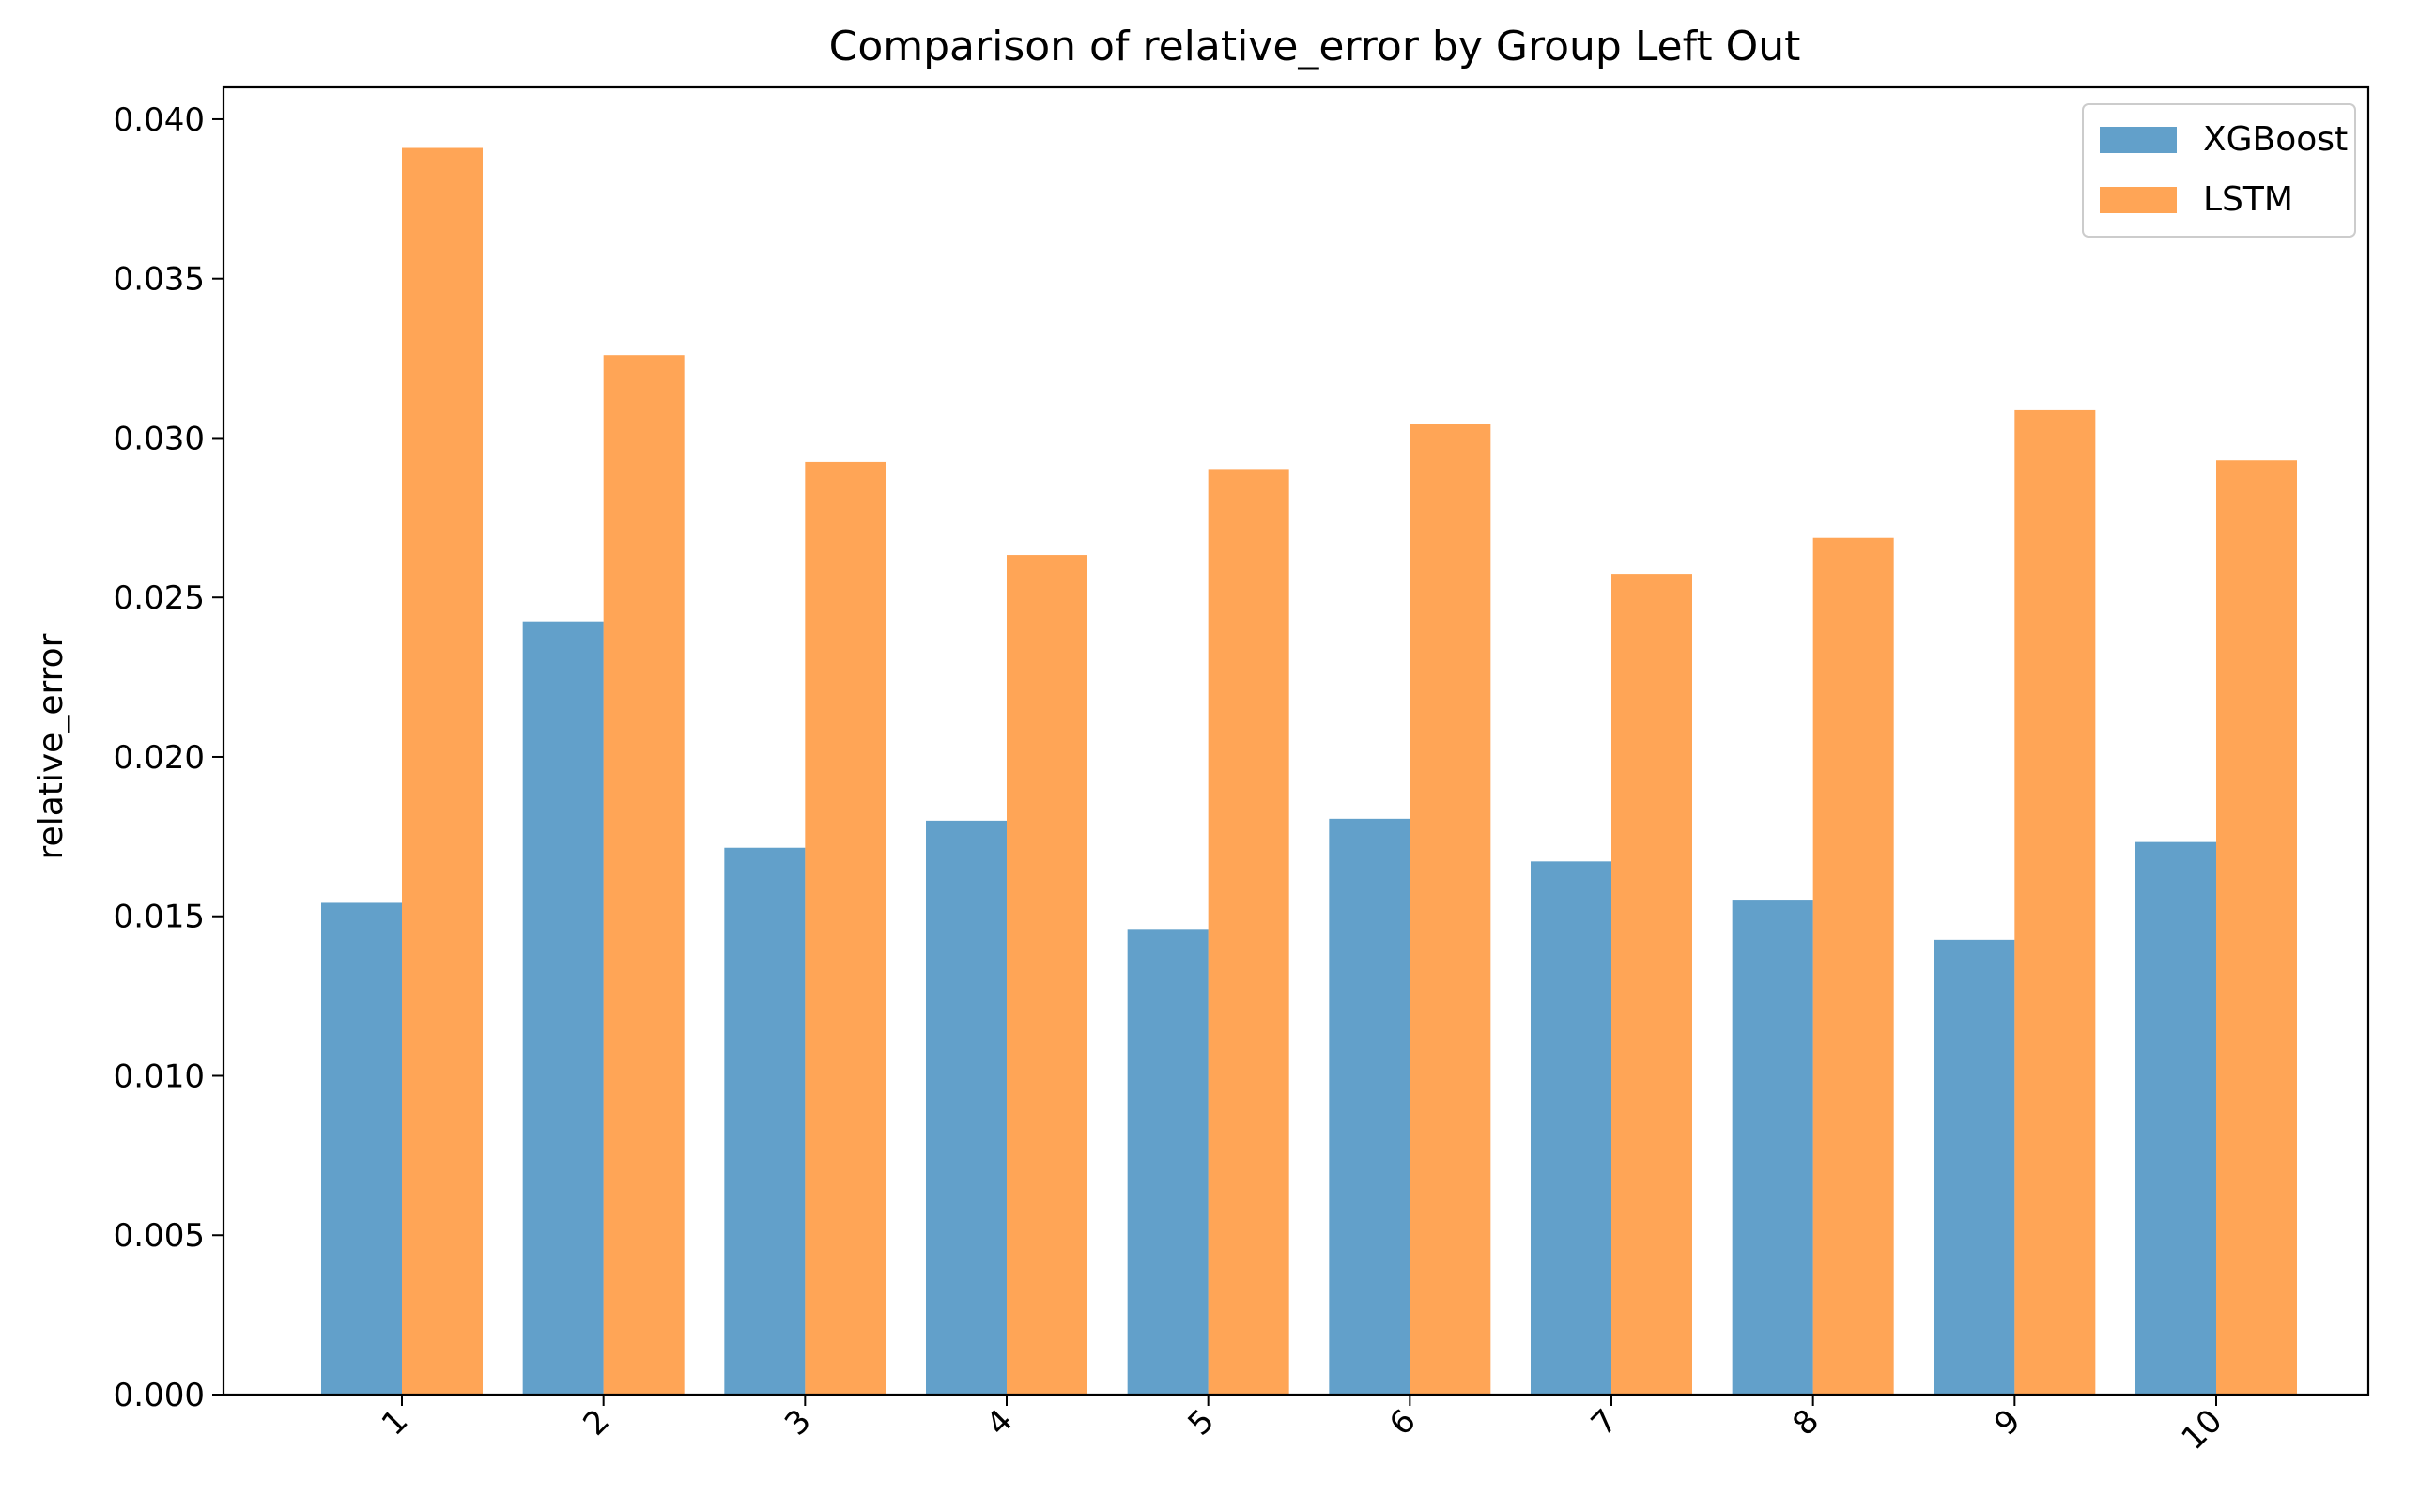 The image size is (2435, 1512). I want to click on x-tick-label: 2, so click(596, 1422).